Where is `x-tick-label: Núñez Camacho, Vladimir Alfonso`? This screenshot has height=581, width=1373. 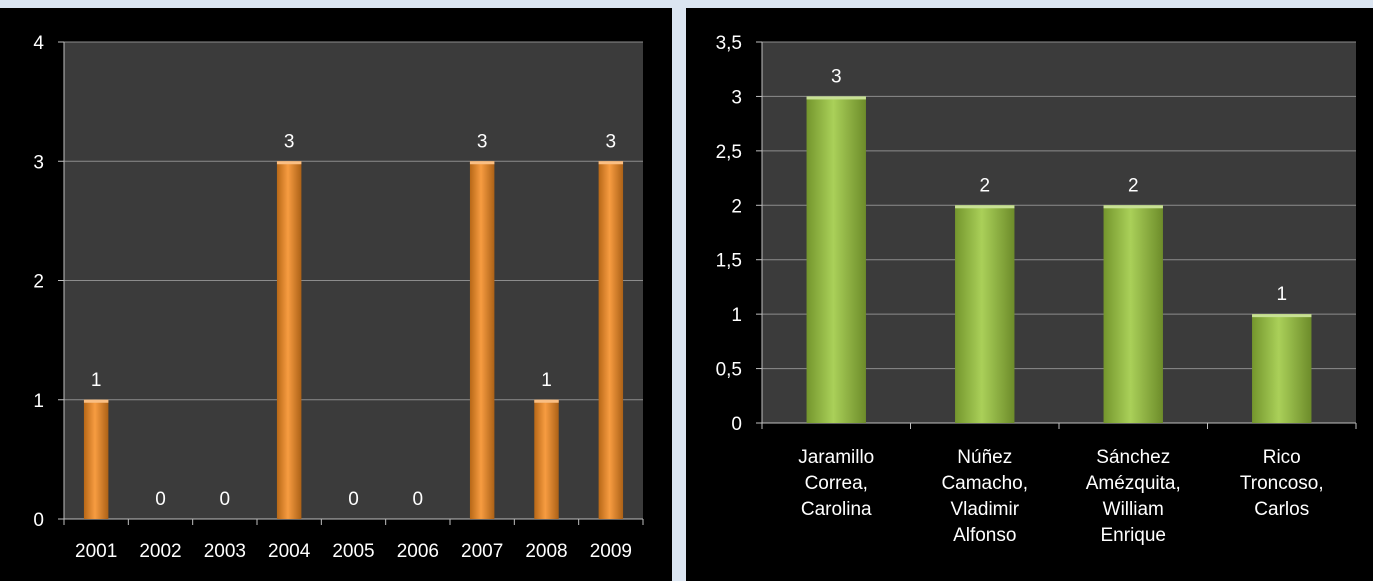 x-tick-label: Núñez Camacho, Vladimir Alfonso is located at coordinates (984, 496).